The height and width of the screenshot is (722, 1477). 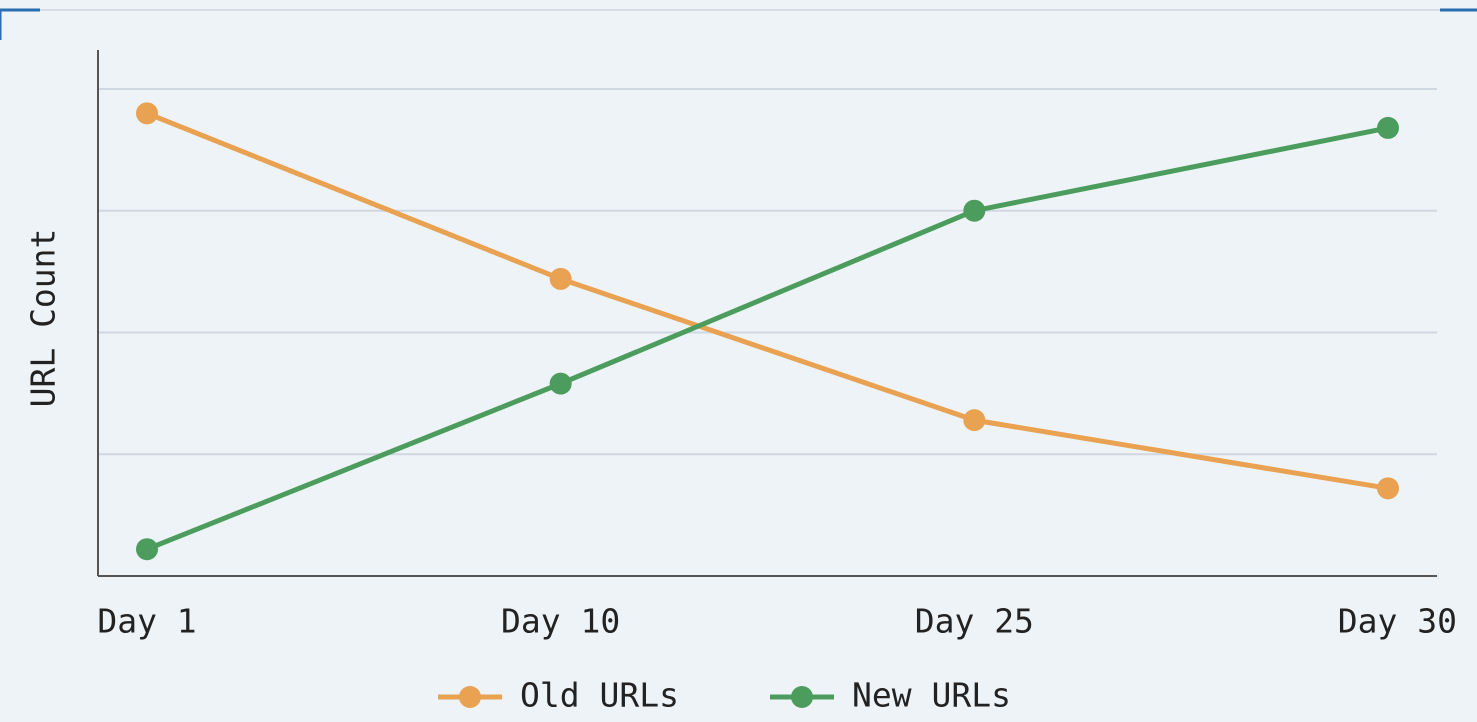 I want to click on x-tick-label: Day 30, so click(x=1397, y=621).